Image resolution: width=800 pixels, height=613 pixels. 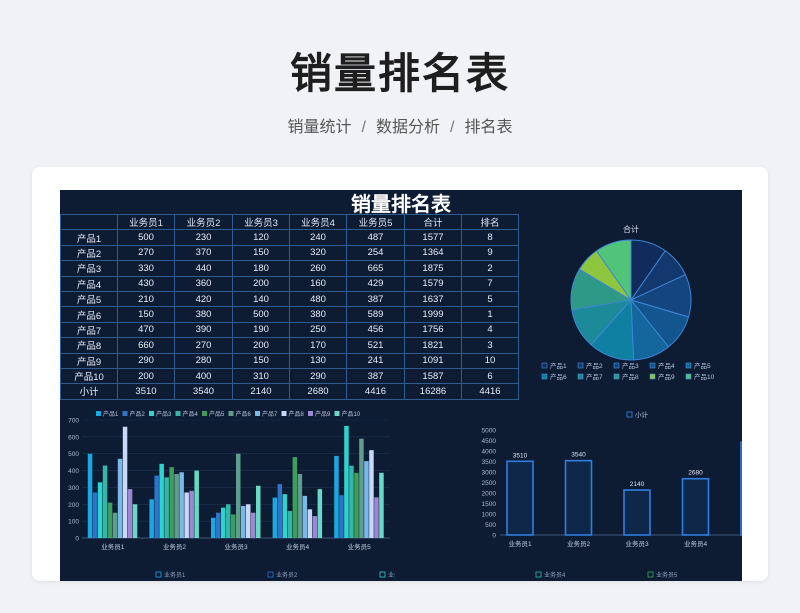 What do you see at coordinates (261, 237) in the screenshot?
I see `table-cell: 120` at bounding box center [261, 237].